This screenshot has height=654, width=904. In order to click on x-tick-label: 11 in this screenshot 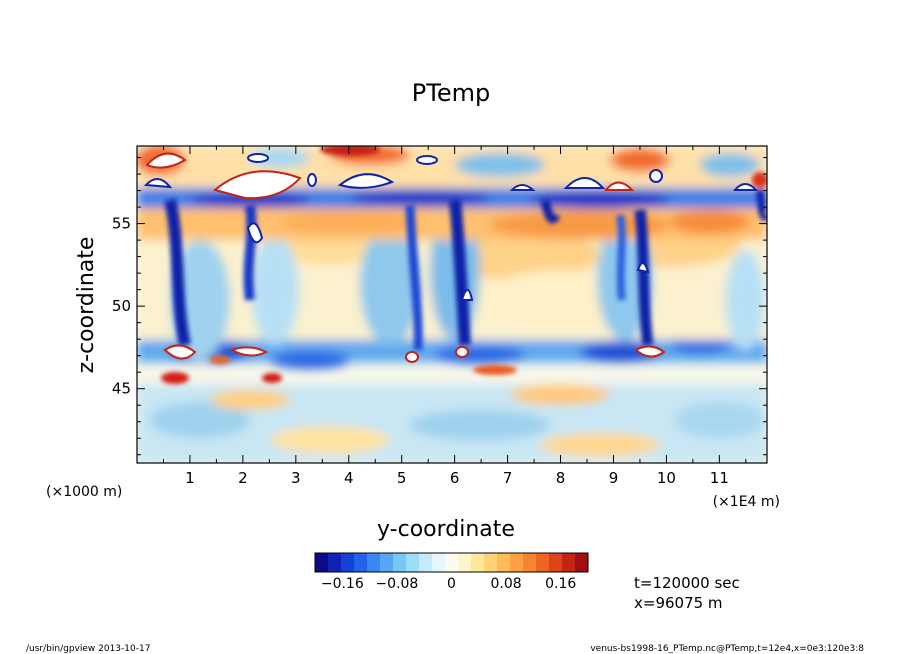, I will do `click(719, 478)`.